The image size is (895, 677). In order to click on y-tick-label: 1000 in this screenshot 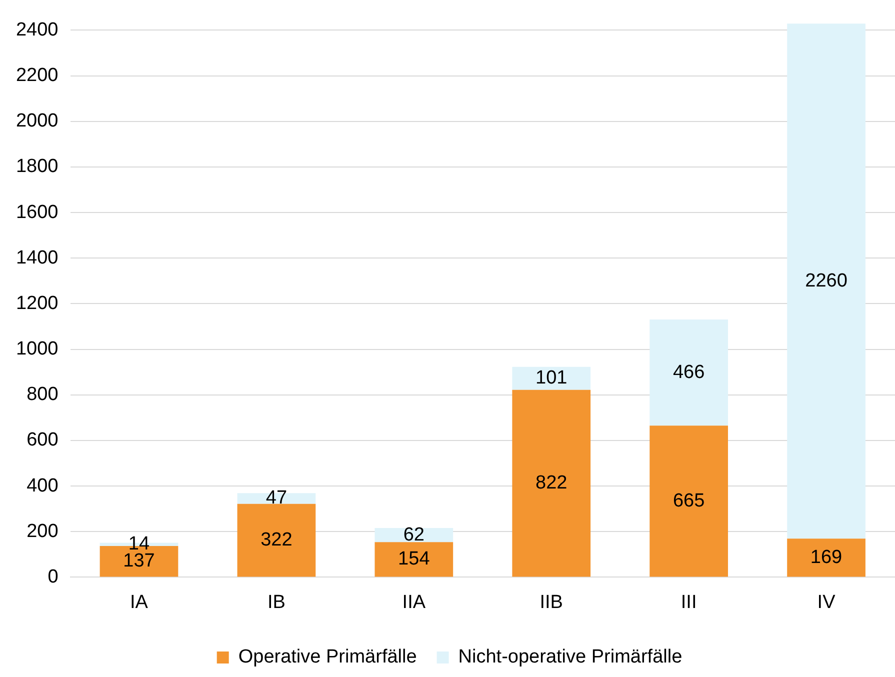, I will do `click(37, 349)`.